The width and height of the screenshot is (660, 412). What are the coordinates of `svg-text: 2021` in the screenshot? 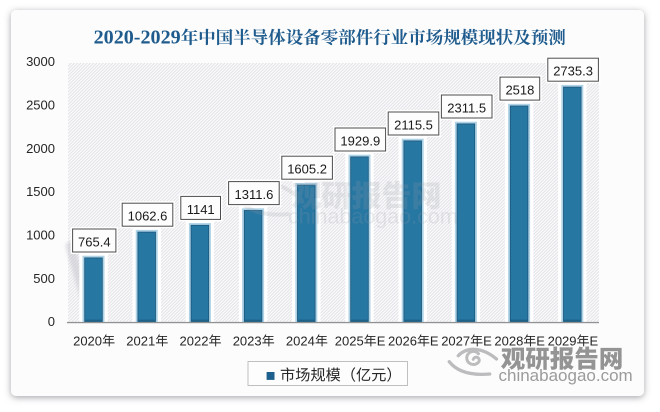 It's located at (140, 340).